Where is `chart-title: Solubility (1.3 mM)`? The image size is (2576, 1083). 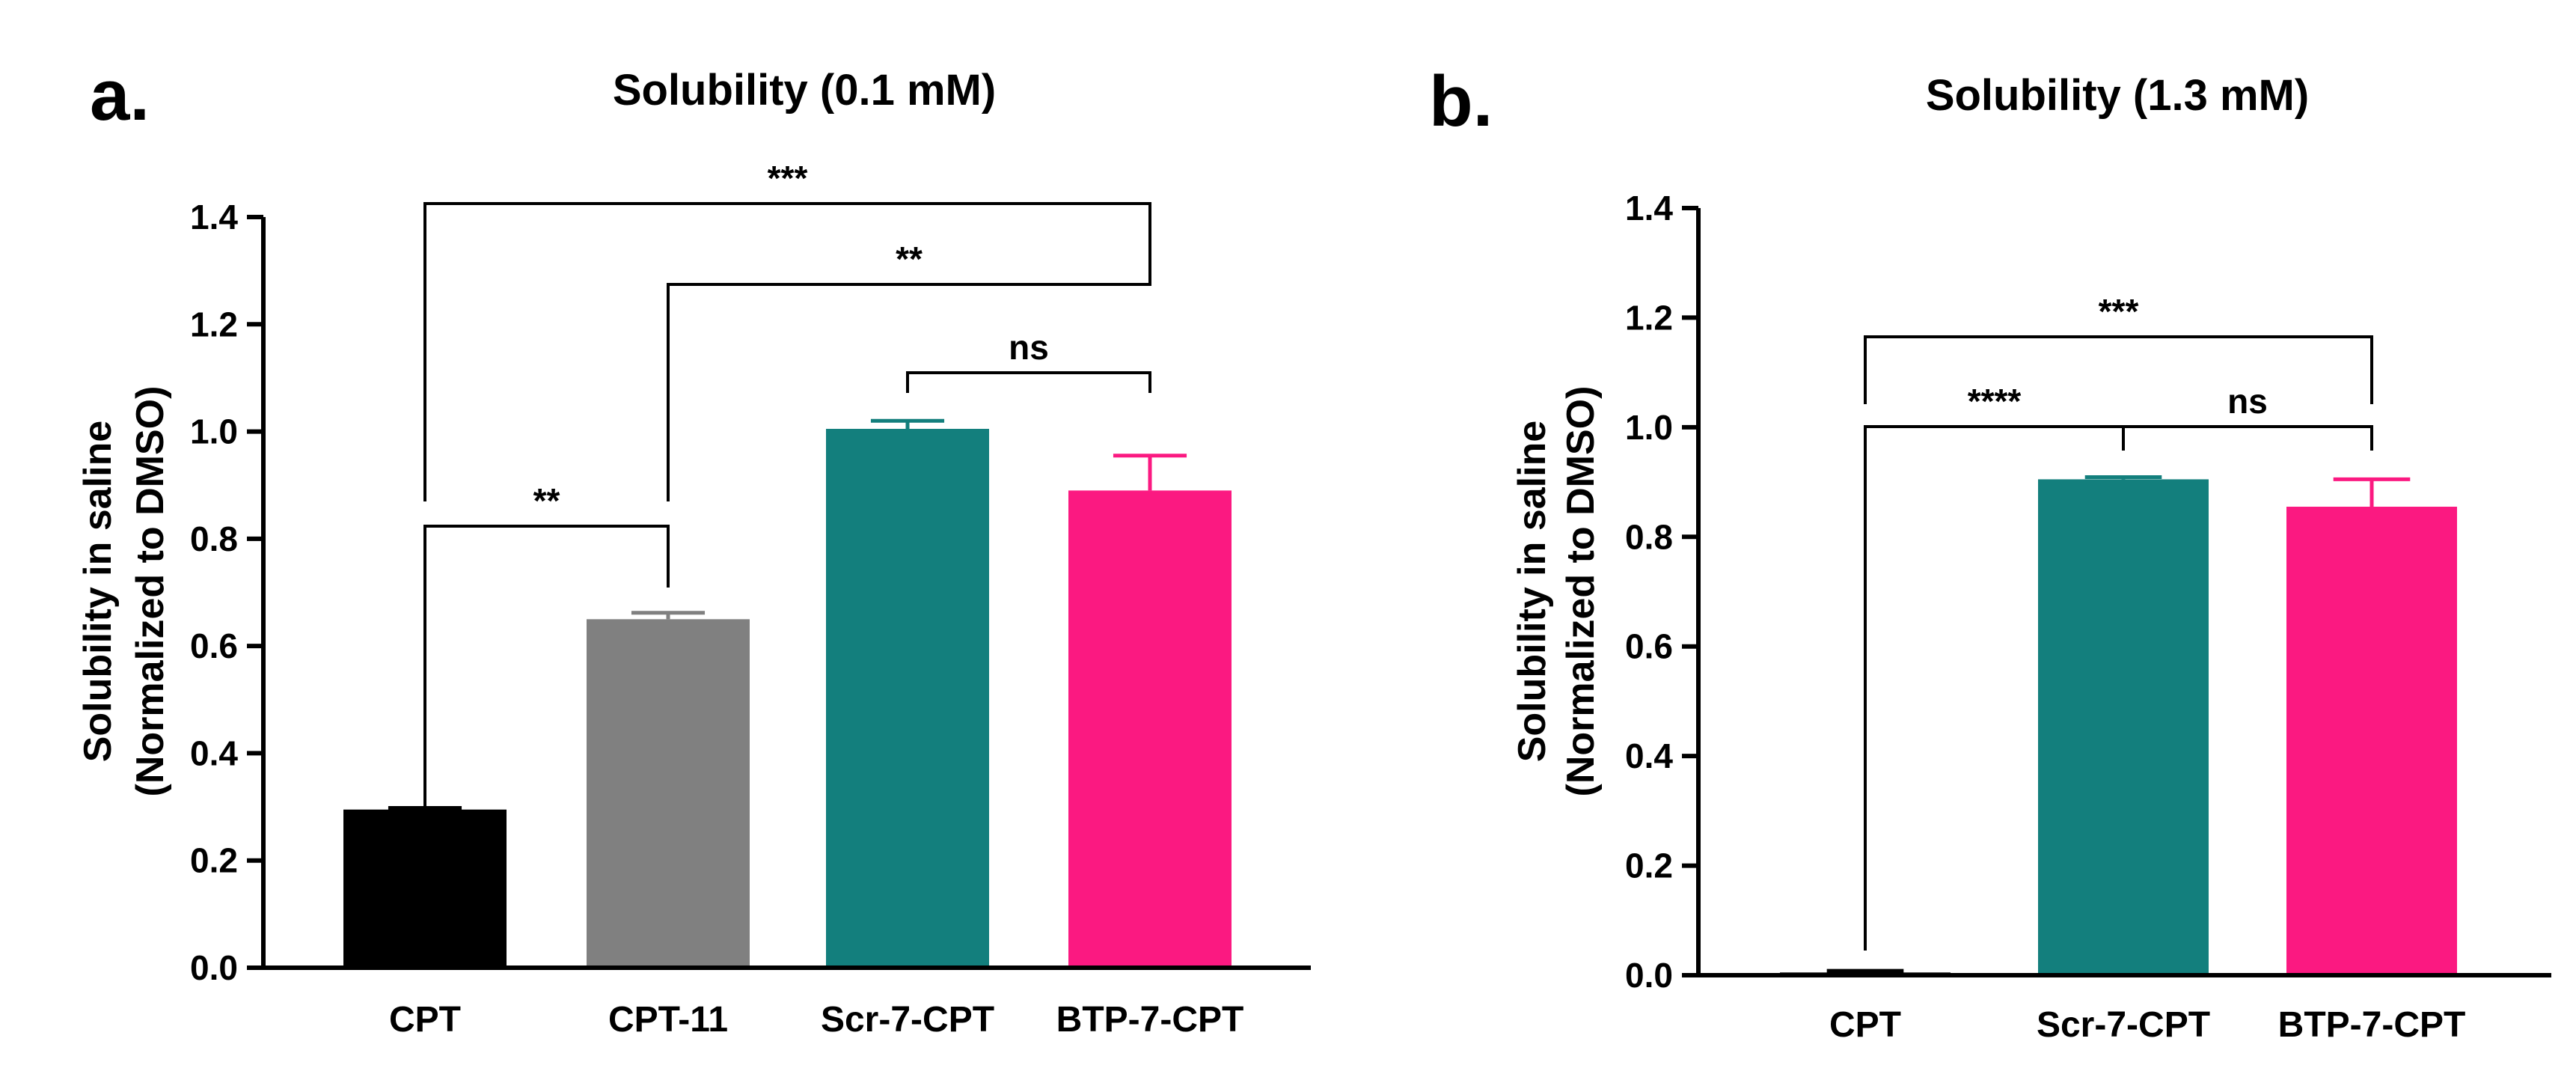
chart-title: Solubility (1.3 mM) is located at coordinates (2117, 95).